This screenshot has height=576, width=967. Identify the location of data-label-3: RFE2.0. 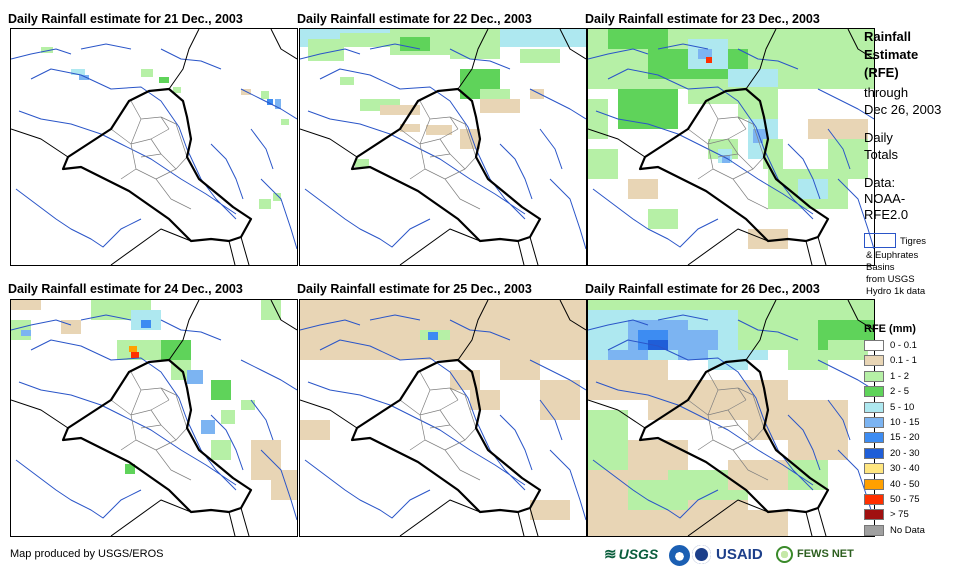
(886, 214).